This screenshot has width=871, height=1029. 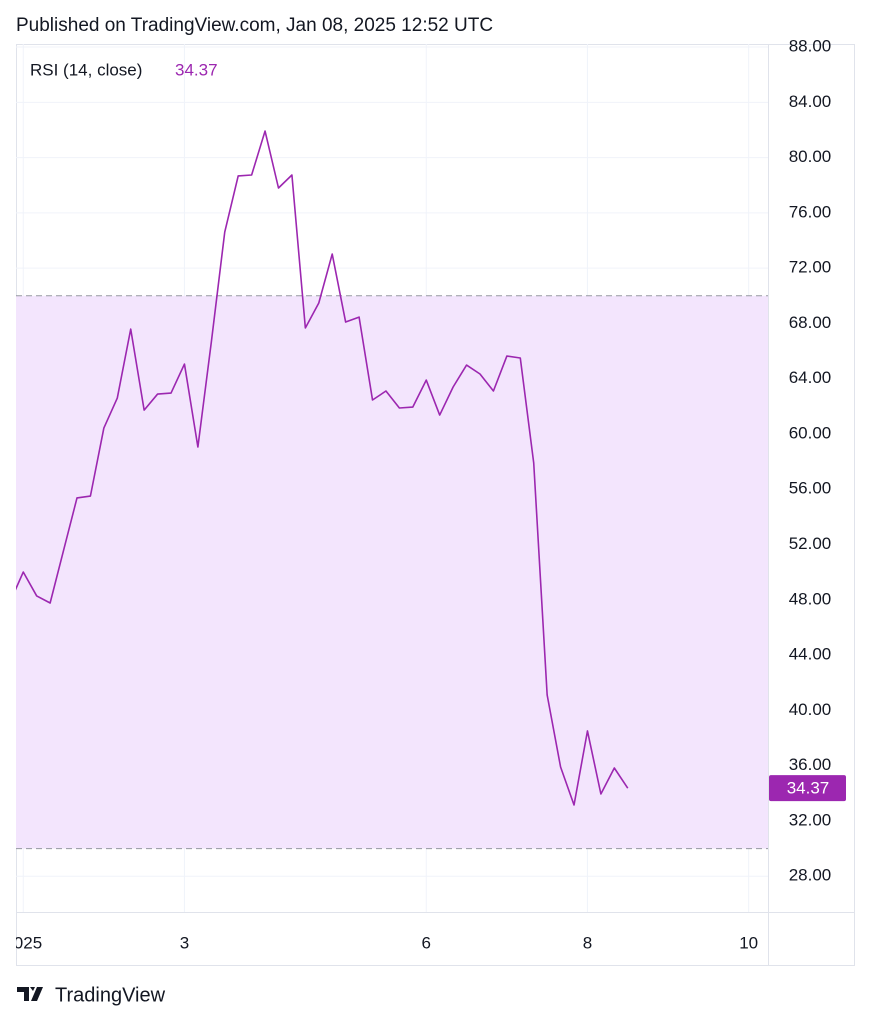 What do you see at coordinates (810, 211) in the screenshot?
I see `y-tick-label: 76.00` at bounding box center [810, 211].